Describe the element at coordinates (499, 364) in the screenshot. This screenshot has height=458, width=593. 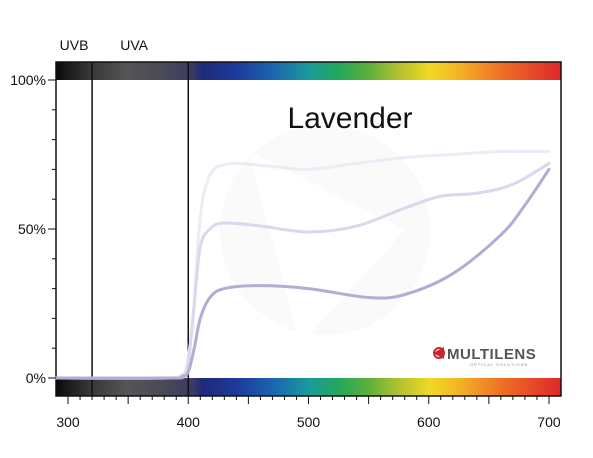
I see `logo-subtext: OPTICAL SOLUTIONS` at that location.